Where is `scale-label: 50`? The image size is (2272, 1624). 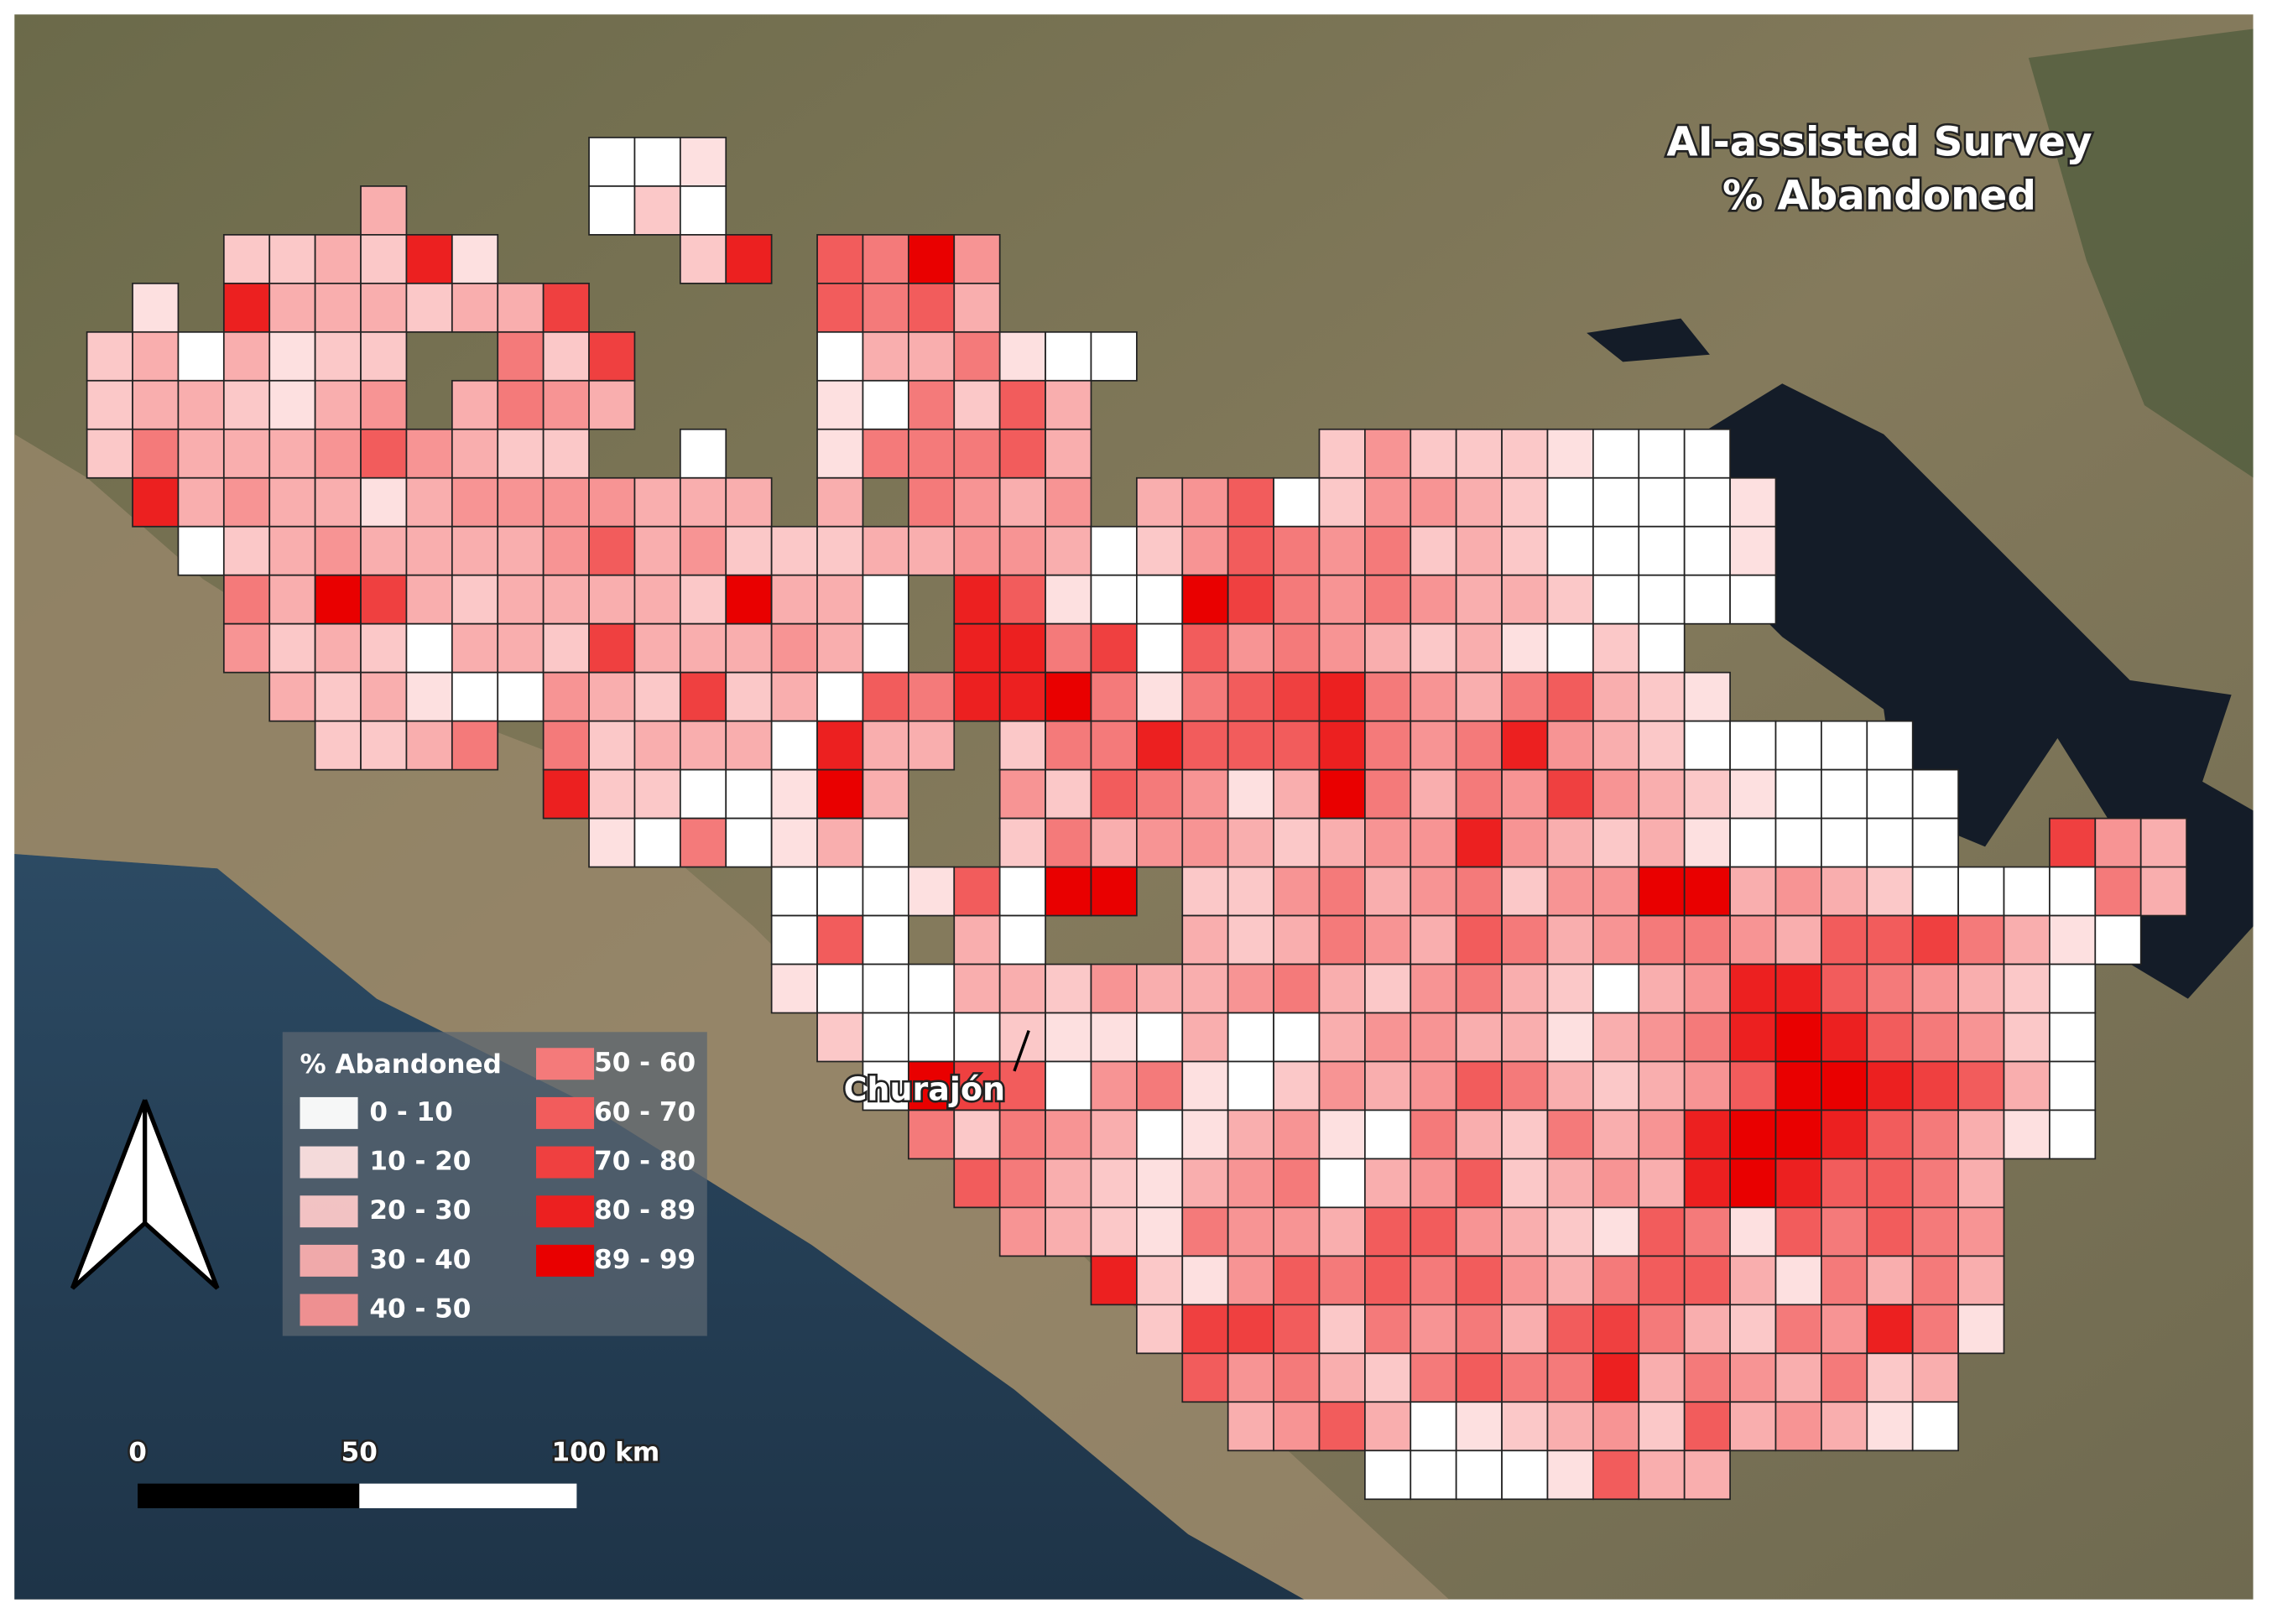 scale-label: 50 is located at coordinates (359, 1452).